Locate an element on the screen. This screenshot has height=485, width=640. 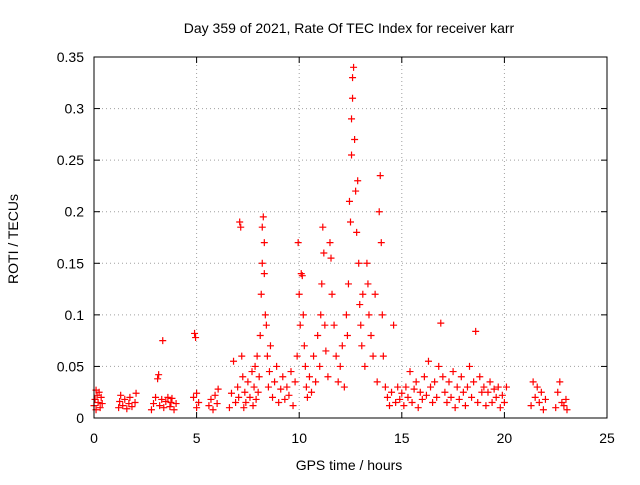
y-tick-label: 0 is located at coordinates (80, 418).